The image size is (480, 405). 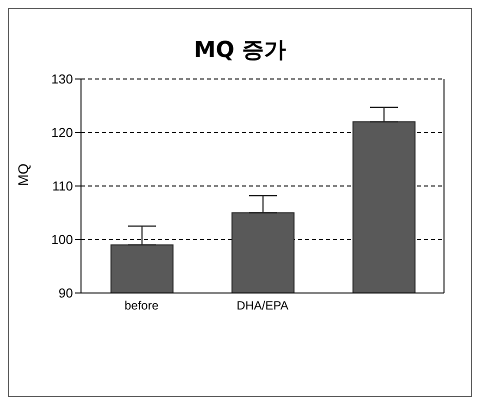 I want to click on x-tick-label: DHA/EPA, so click(x=262, y=305).